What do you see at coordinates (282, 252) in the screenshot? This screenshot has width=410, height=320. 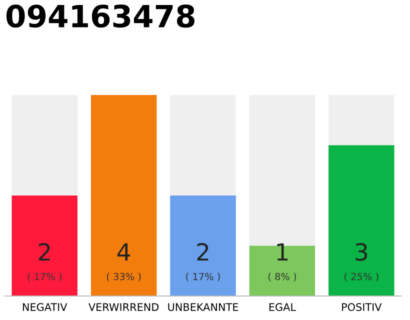 I see `data-label: 1` at bounding box center [282, 252].